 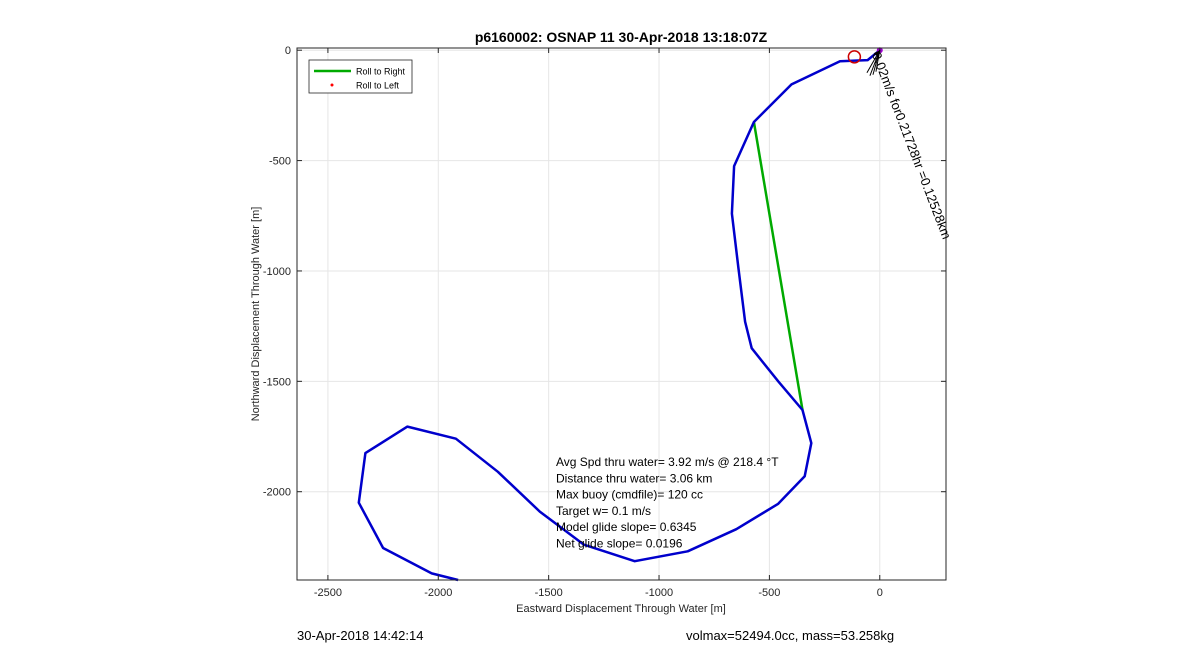 I want to click on x-tick-label: -2500, so click(x=328, y=593).